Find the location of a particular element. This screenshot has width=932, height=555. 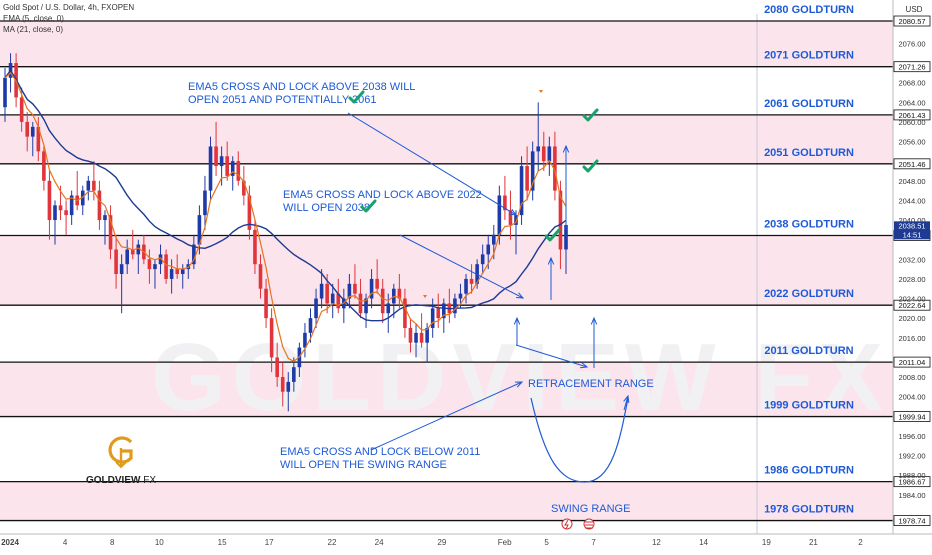

arrow-retrace is located at coordinates (551, 356).